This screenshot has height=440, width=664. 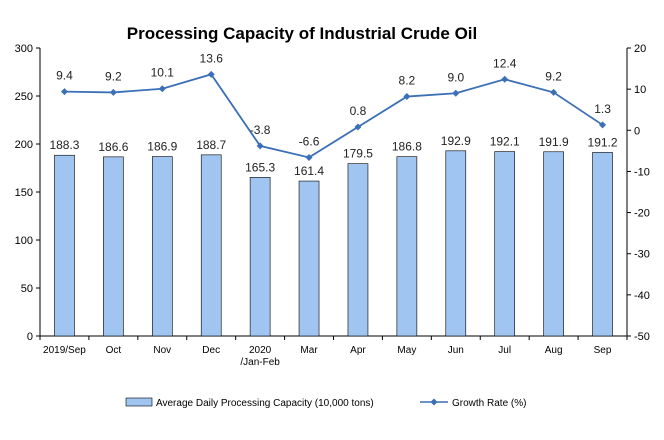 What do you see at coordinates (24, 145) in the screenshot?
I see `y-left-tick-label: 200` at bounding box center [24, 145].